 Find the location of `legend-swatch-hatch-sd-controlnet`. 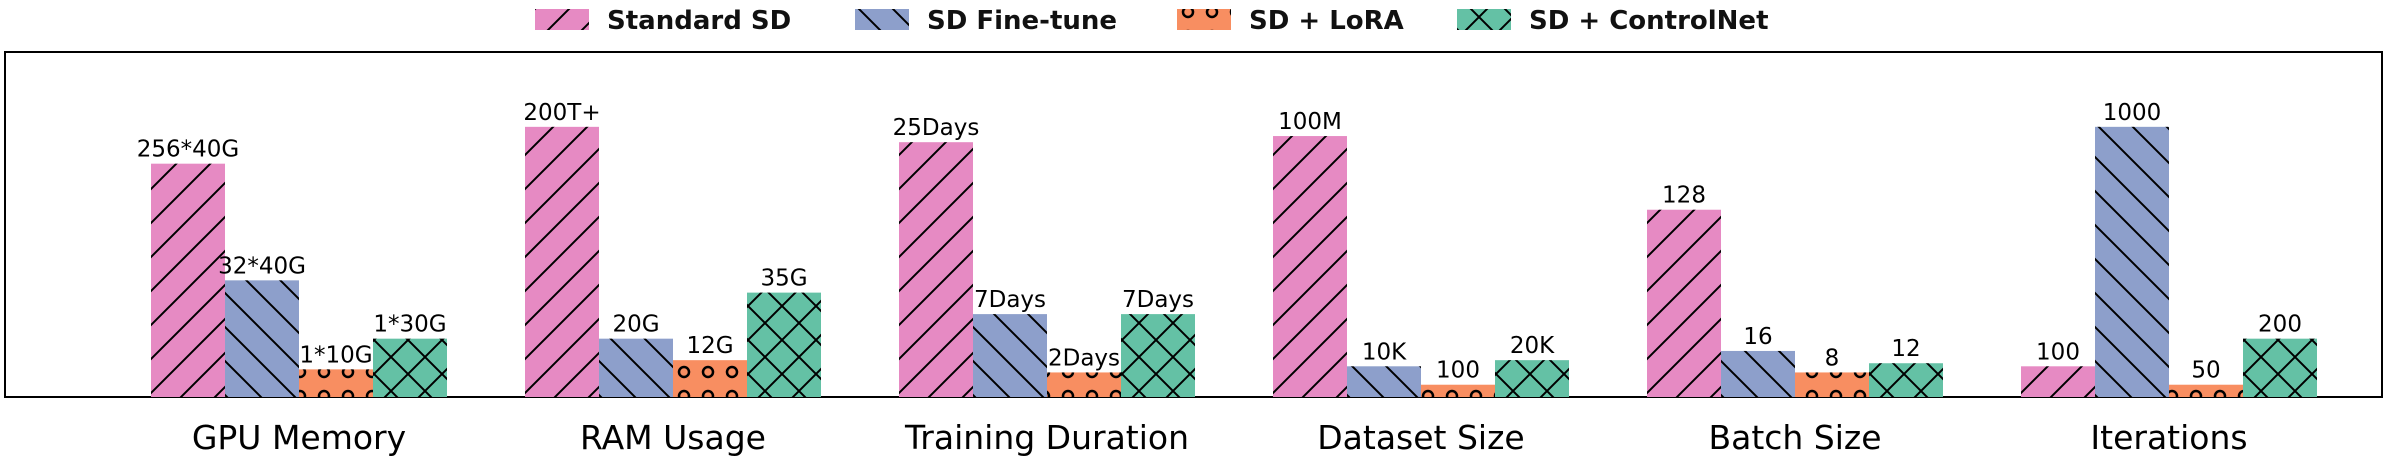

legend-swatch-hatch-sd-controlnet is located at coordinates (1484, 19).